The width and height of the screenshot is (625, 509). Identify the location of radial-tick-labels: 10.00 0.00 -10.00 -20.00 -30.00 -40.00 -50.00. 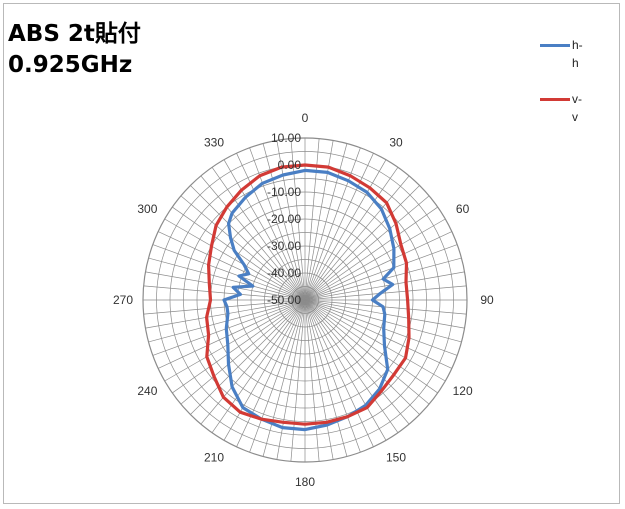
(284, 219).